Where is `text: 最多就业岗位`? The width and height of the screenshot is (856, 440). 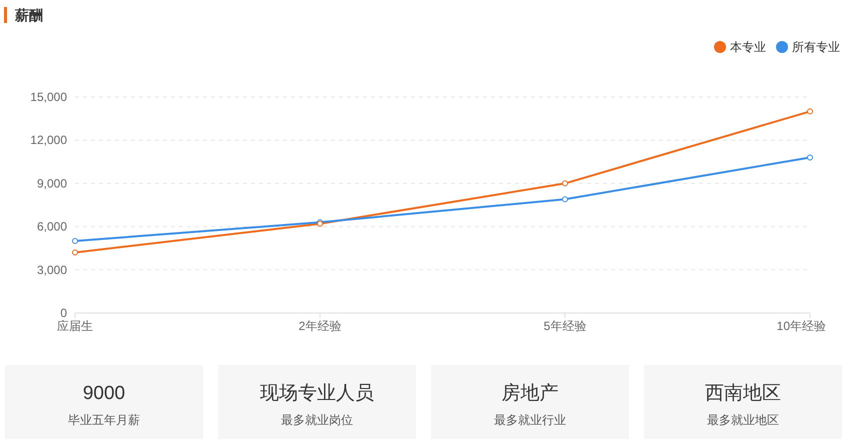 text: 最多就业岗位 is located at coordinates (317, 420).